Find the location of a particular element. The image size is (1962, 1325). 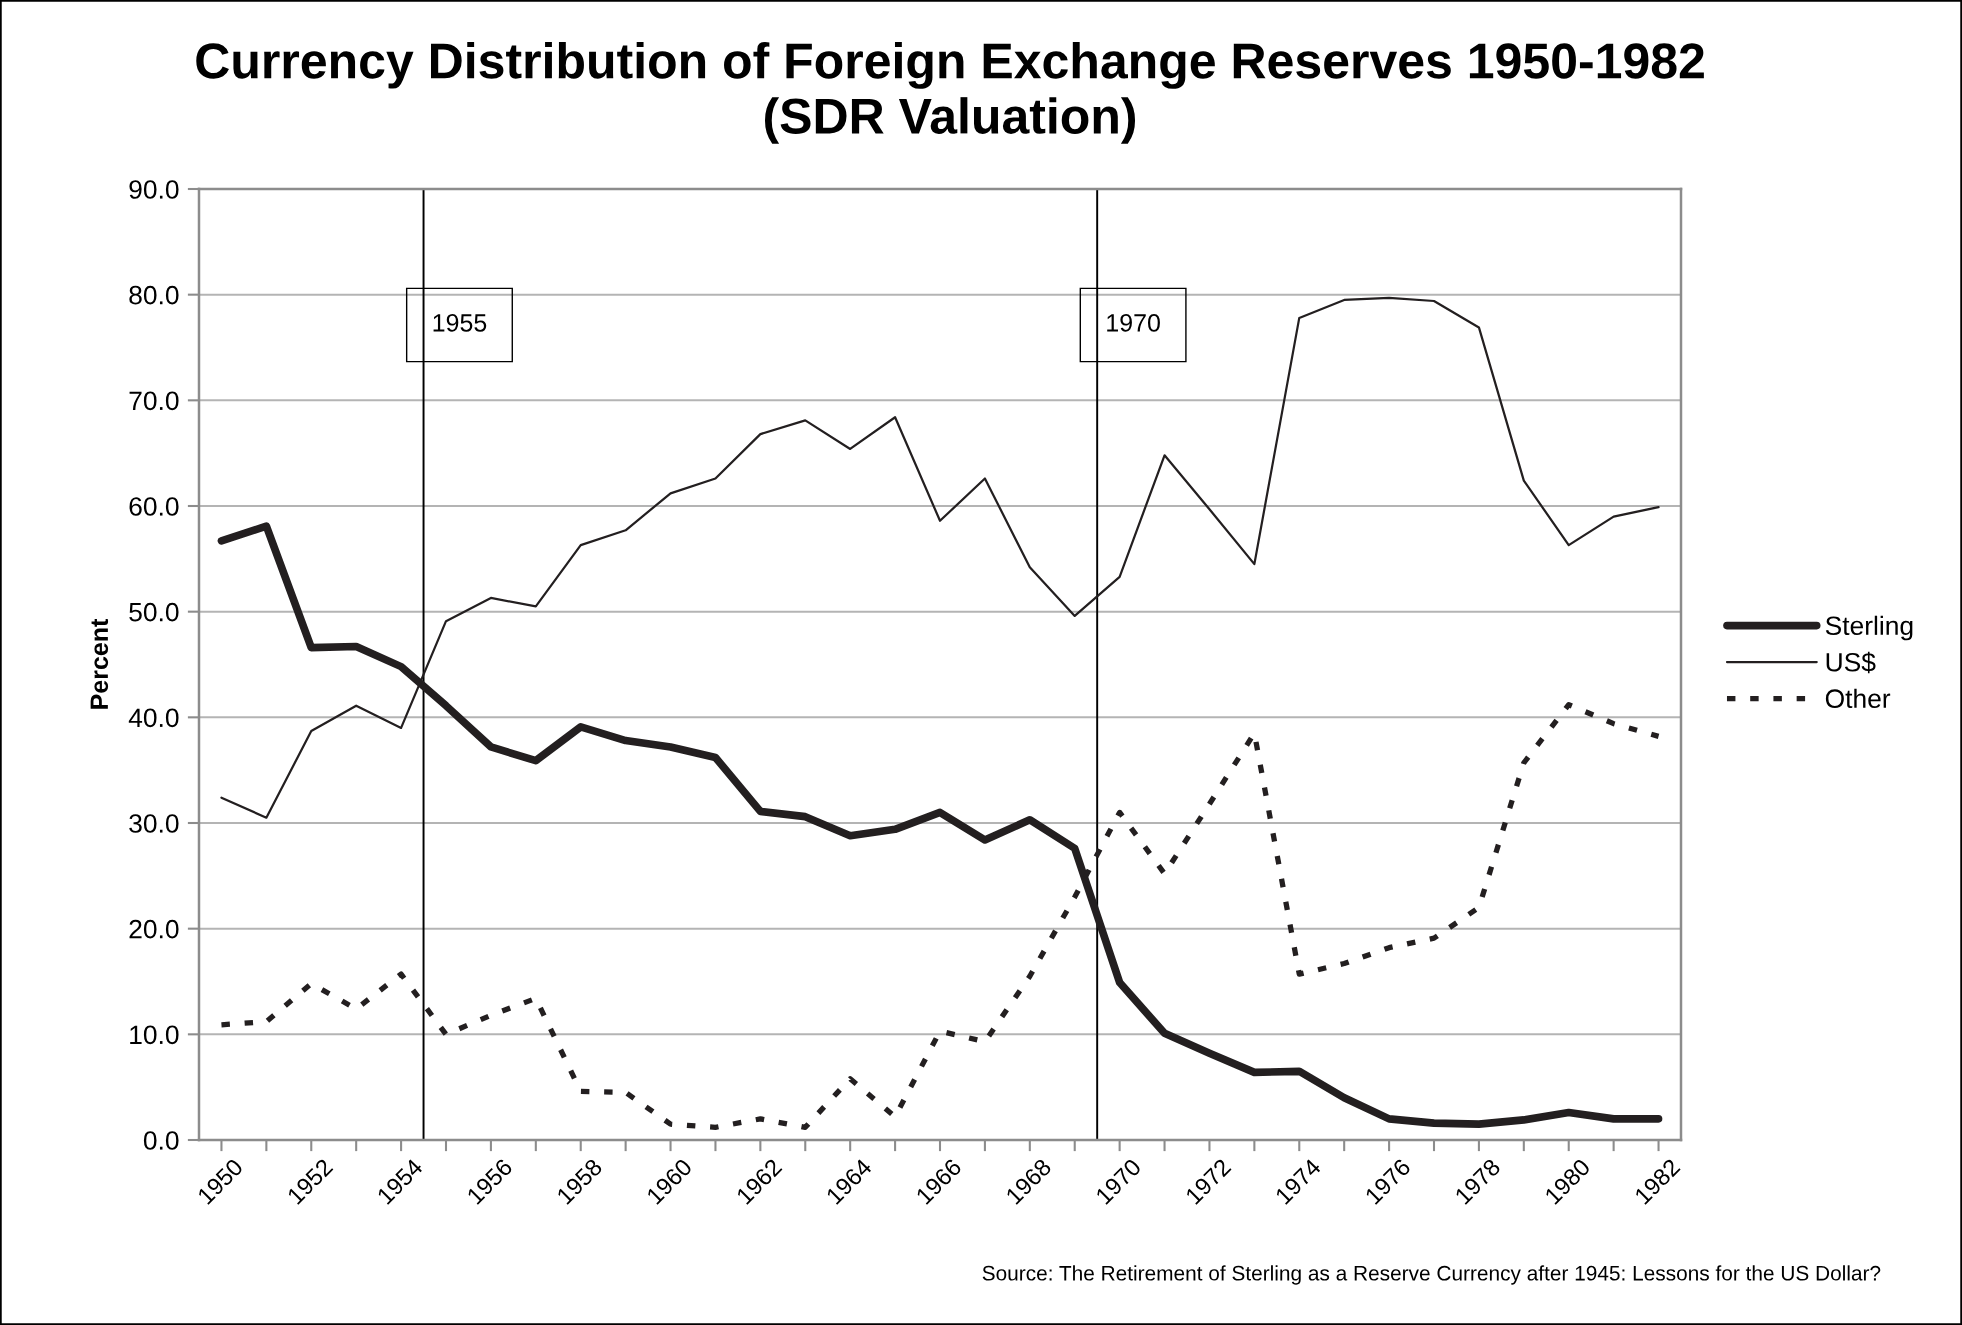

legend-label: Other is located at coordinates (1858, 698).